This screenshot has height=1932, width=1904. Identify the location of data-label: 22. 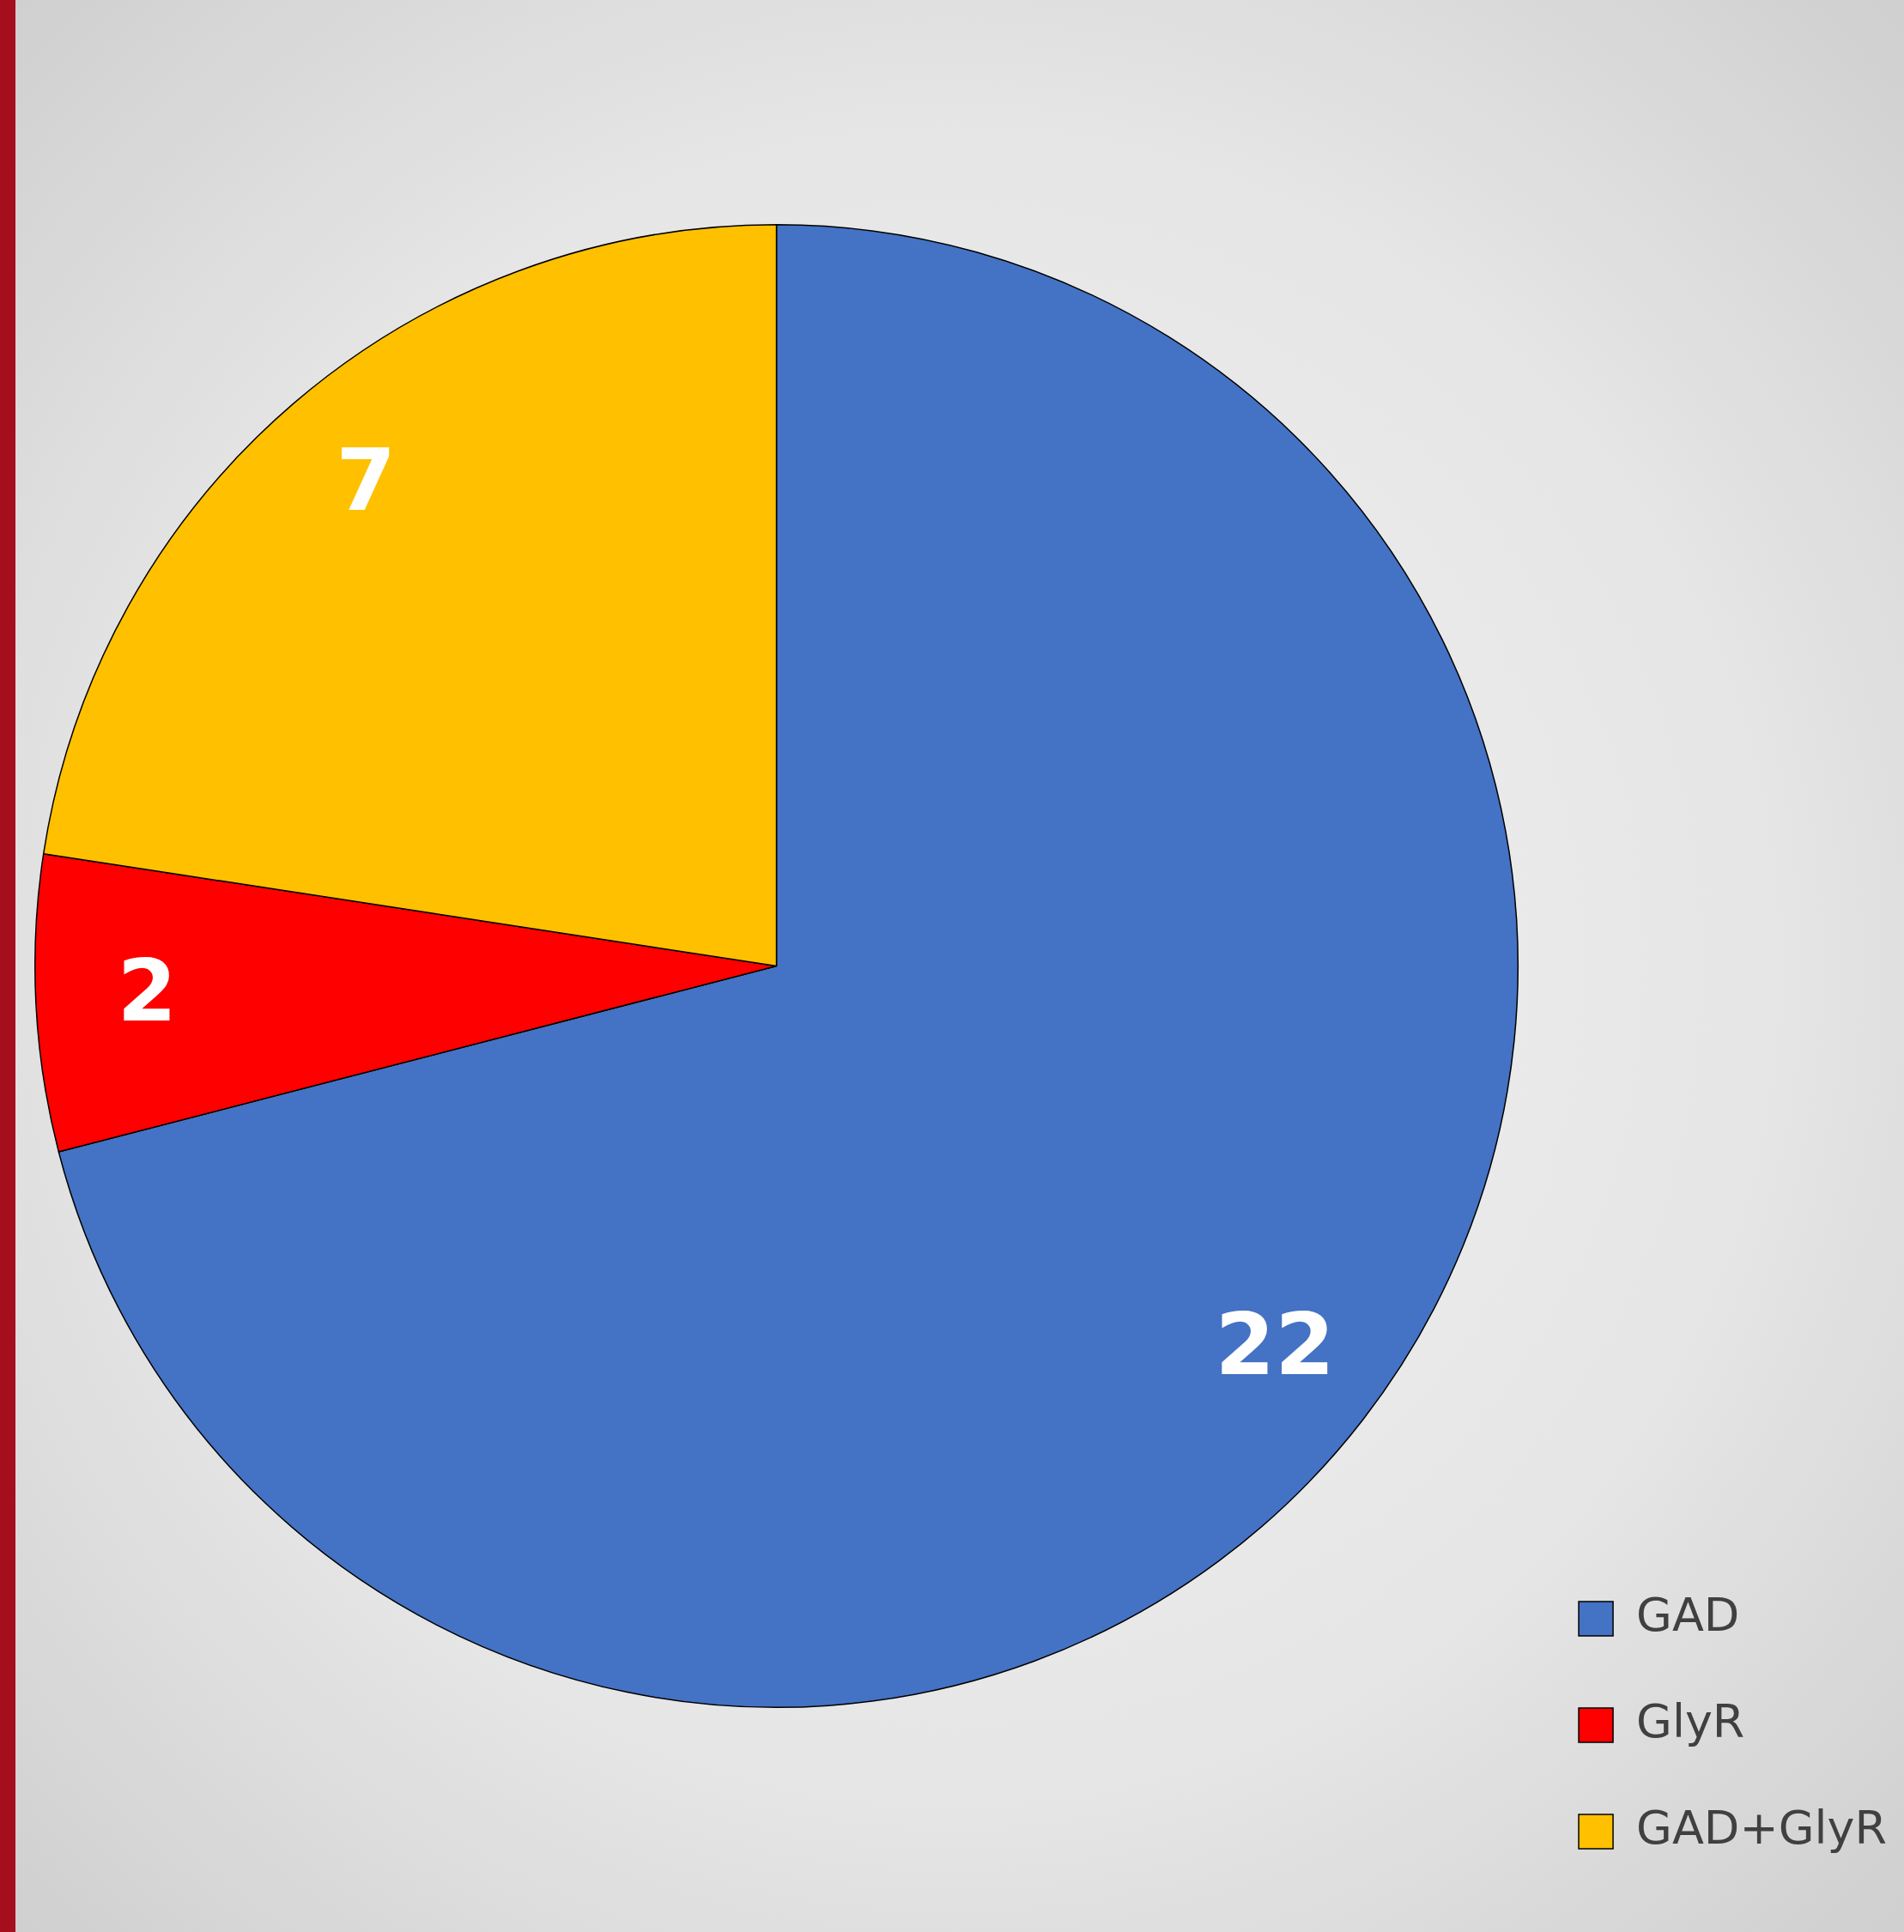
(1275, 1344).